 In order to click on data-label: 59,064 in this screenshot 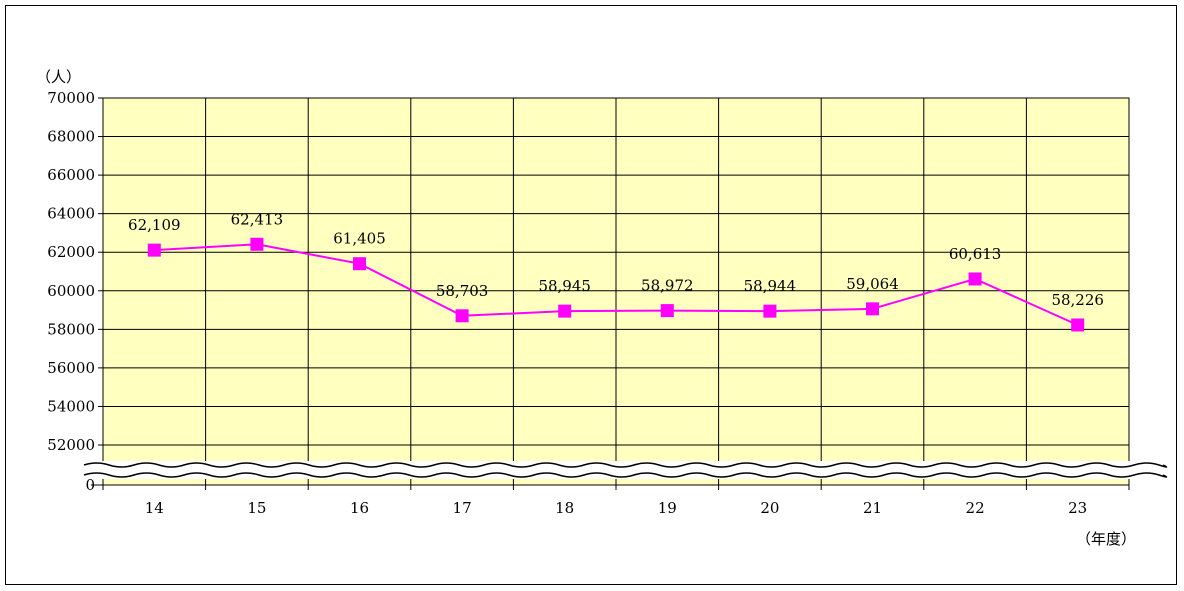, I will do `click(872, 284)`.